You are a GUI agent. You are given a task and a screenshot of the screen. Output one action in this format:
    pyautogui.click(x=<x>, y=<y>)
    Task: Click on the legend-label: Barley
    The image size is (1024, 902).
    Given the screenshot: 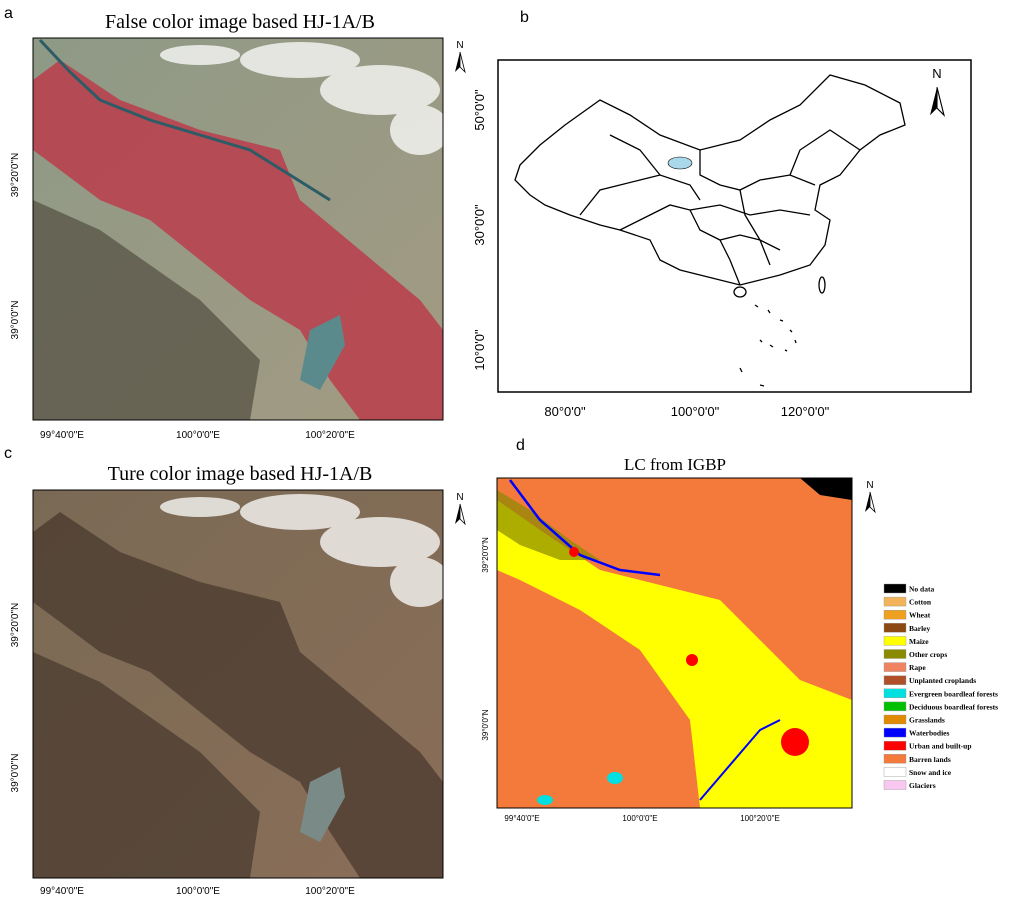 What is the action you would take?
    pyautogui.click(x=919, y=628)
    